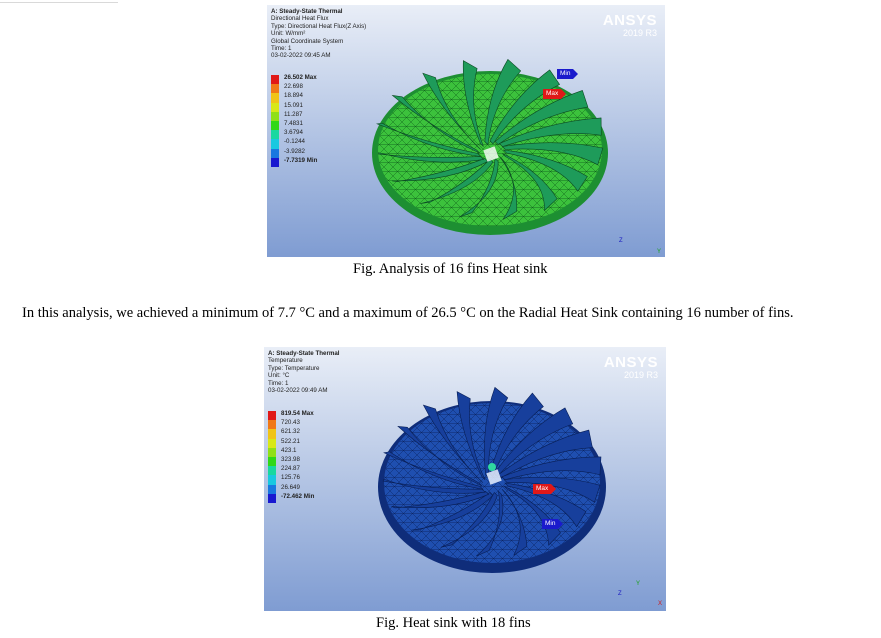 This screenshot has width=881, height=638. What do you see at coordinates (300, 19) in the screenshot?
I see `result-name: Directional Heat Flux` at bounding box center [300, 19].